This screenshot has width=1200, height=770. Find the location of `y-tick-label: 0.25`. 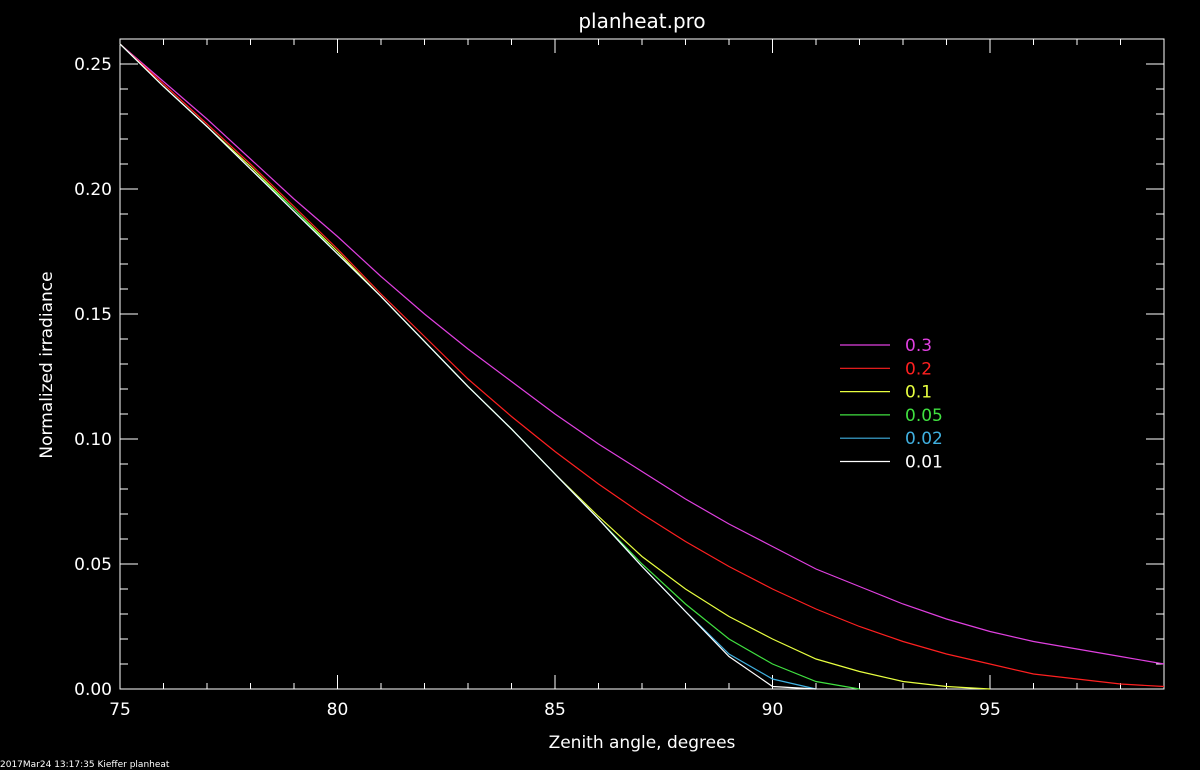

y-tick-label: 0.25 is located at coordinates (93, 65).